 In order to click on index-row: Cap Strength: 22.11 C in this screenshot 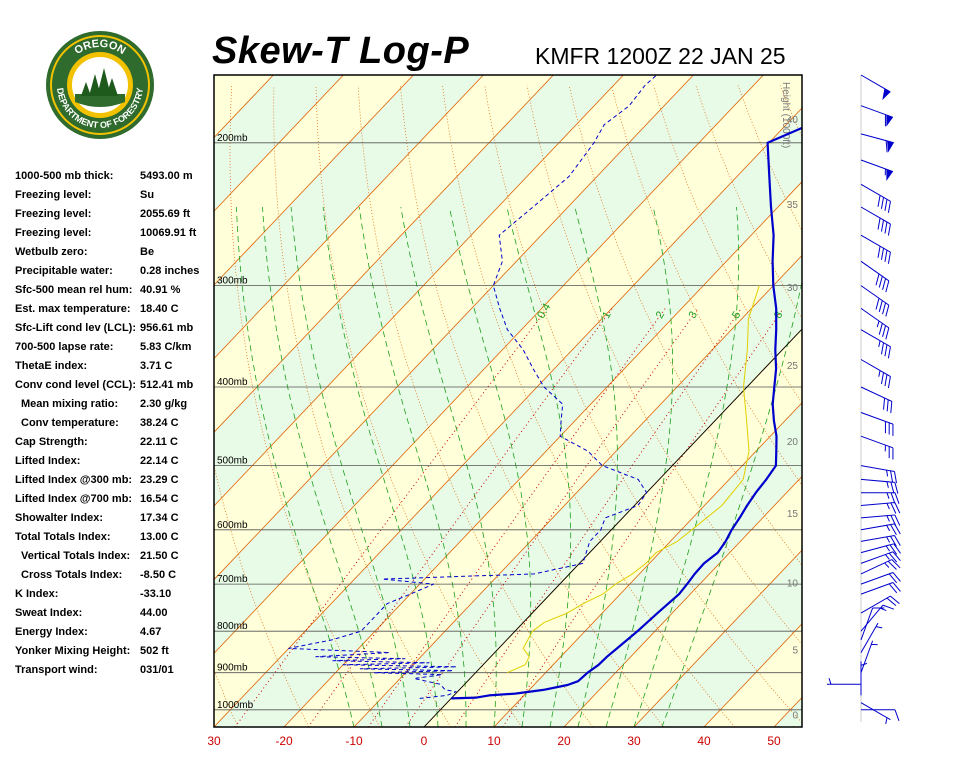, I will do `click(115, 443)`.